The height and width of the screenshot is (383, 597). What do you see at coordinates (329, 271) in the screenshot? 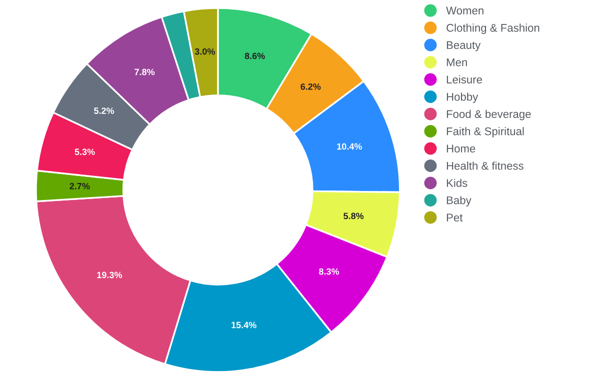
I see `data-label: 8.3%` at bounding box center [329, 271].